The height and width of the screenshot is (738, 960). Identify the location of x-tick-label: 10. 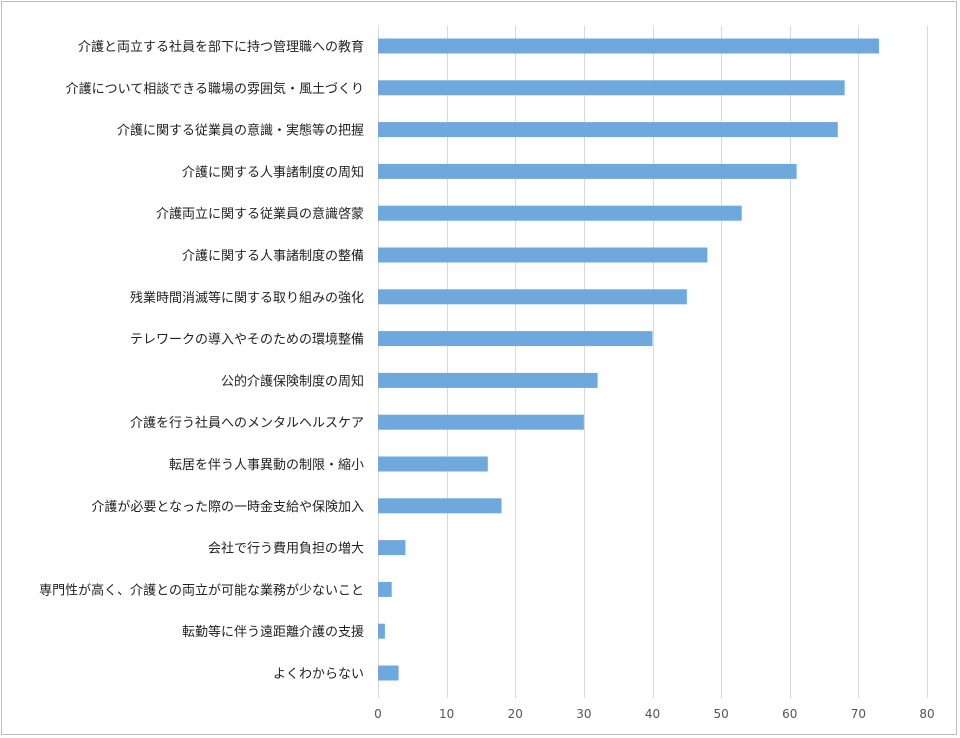
(446, 714).